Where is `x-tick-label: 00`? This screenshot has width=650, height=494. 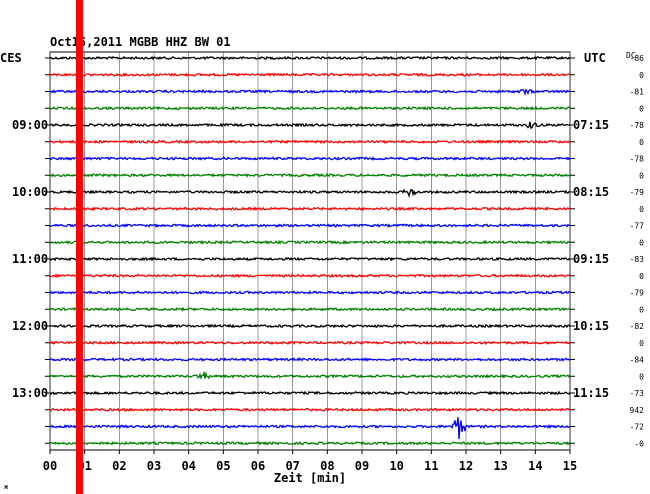 x-tick-label: 00 is located at coordinates (50, 466).